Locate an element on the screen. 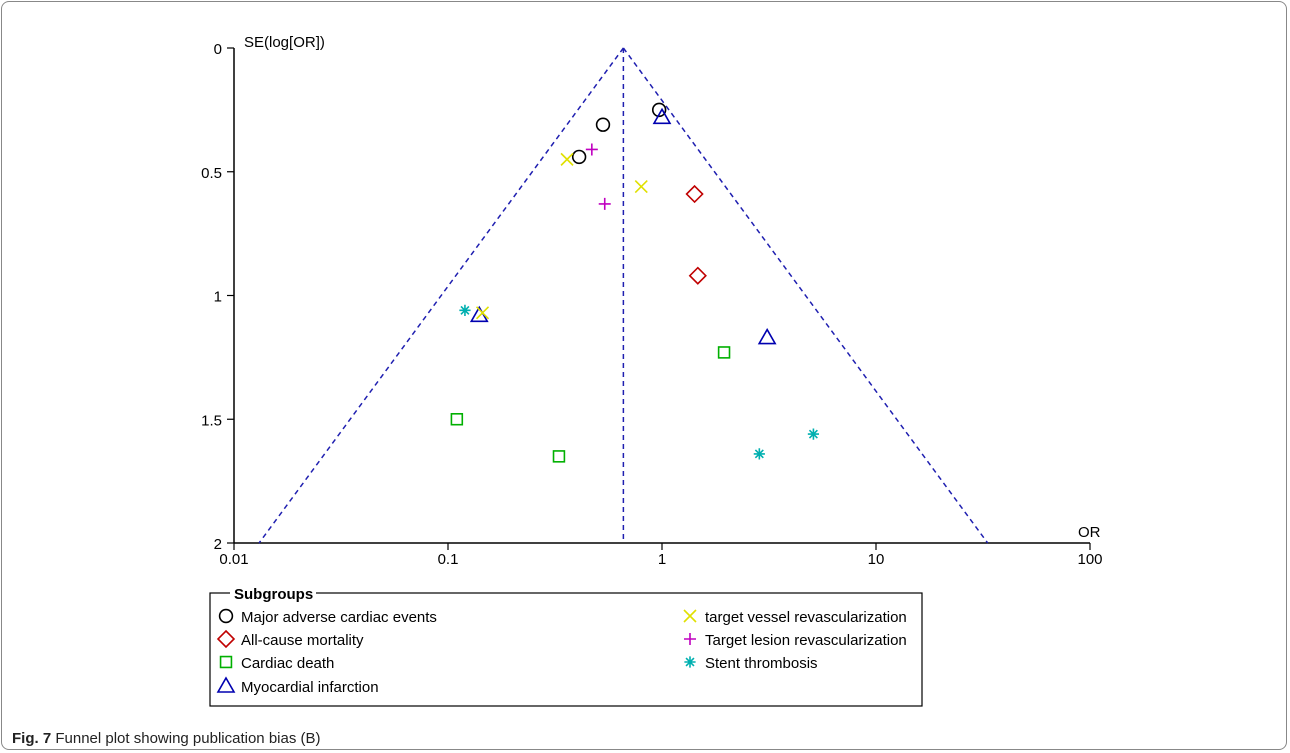  caption-label: Fig. 7 is located at coordinates (32, 738).